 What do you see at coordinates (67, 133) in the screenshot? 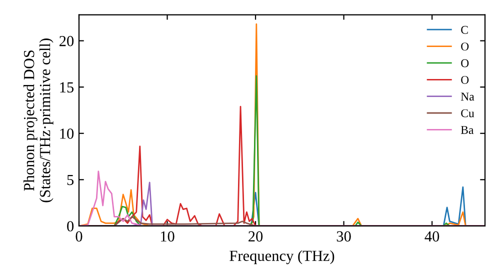
I see `y-tick-label: 10` at bounding box center [67, 133].